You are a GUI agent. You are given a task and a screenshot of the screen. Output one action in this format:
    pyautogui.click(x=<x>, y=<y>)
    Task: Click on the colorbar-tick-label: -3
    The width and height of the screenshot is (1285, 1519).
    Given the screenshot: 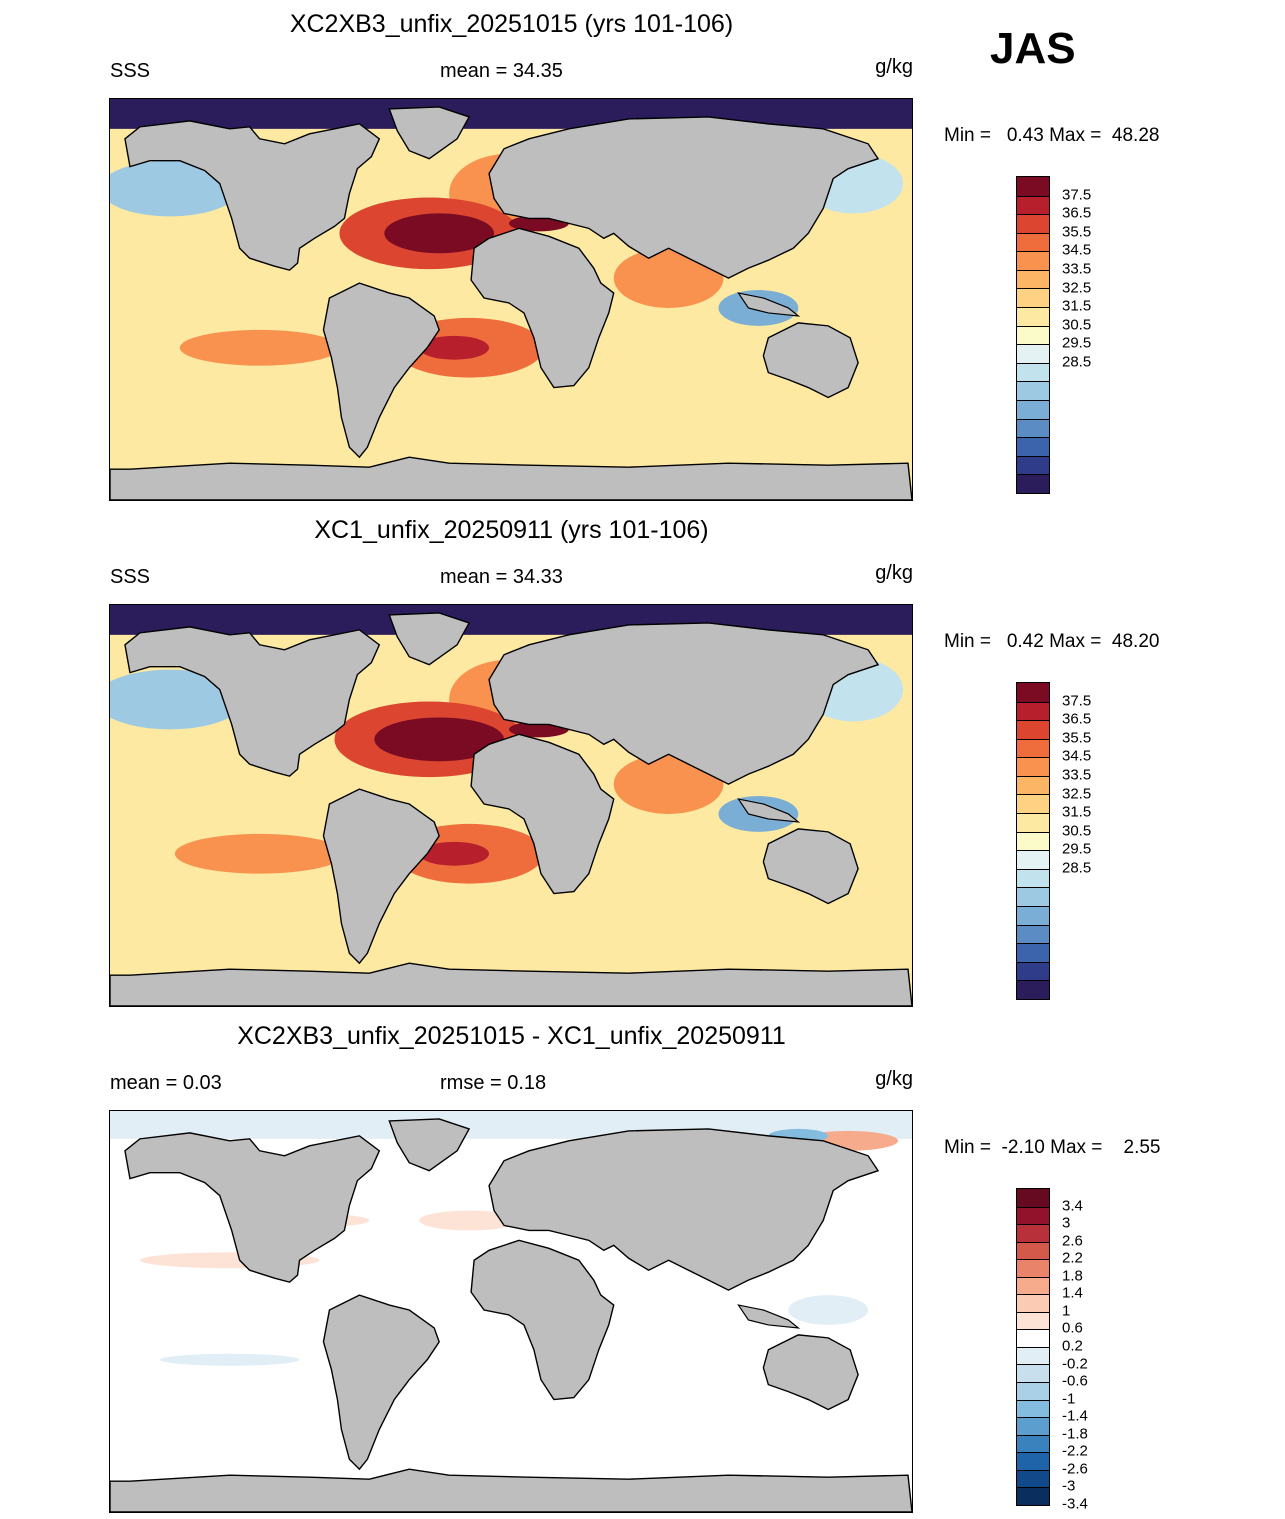 What is the action you would take?
    pyautogui.click(x=1069, y=1486)
    